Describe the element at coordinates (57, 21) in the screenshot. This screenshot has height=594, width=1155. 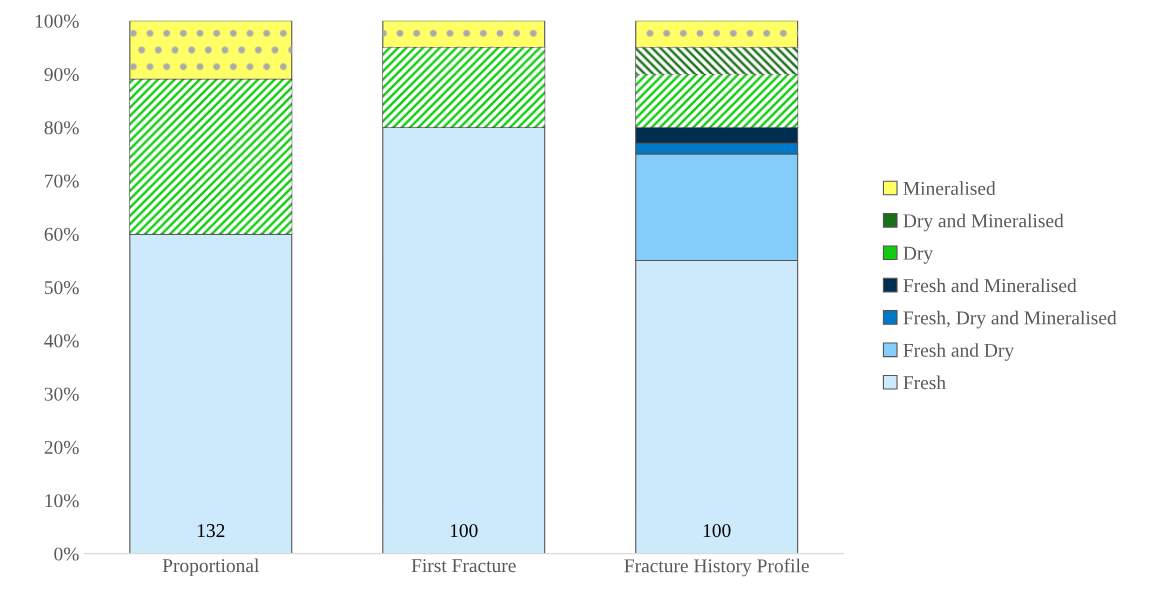
I see `y-tick-label: 100%` at that location.